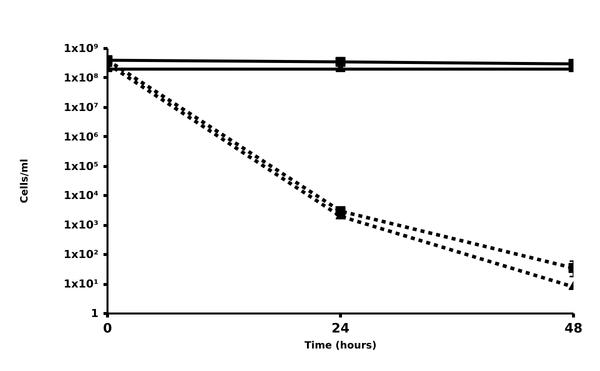  I want to click on y-tick-label: 1, so click(94, 313).